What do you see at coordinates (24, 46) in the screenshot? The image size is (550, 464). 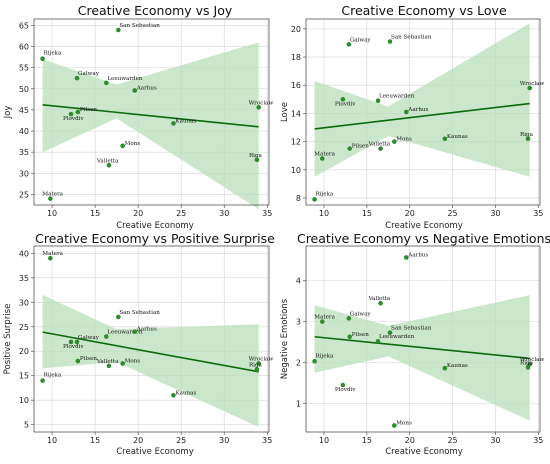 I see `y-tick-label: 60` at bounding box center [24, 46].